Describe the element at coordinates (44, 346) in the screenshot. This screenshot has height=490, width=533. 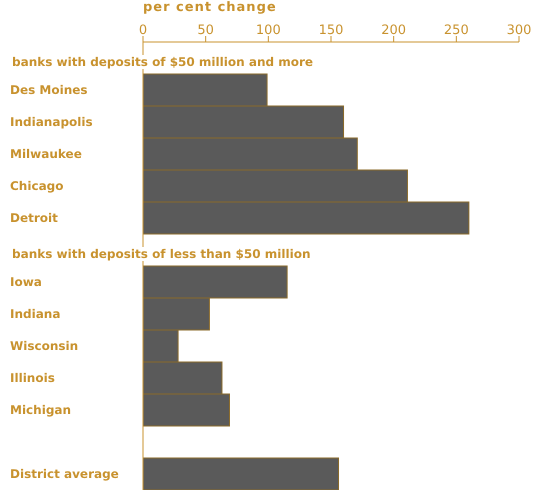
I see `y-tick-label: Wisconsin` at that location.